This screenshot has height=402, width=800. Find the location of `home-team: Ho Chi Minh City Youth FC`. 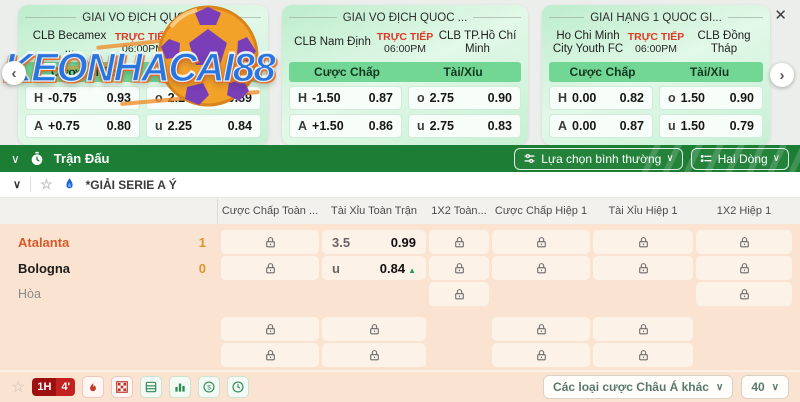

home-team: Ho Chi Minh City Youth FC is located at coordinates (588, 42).